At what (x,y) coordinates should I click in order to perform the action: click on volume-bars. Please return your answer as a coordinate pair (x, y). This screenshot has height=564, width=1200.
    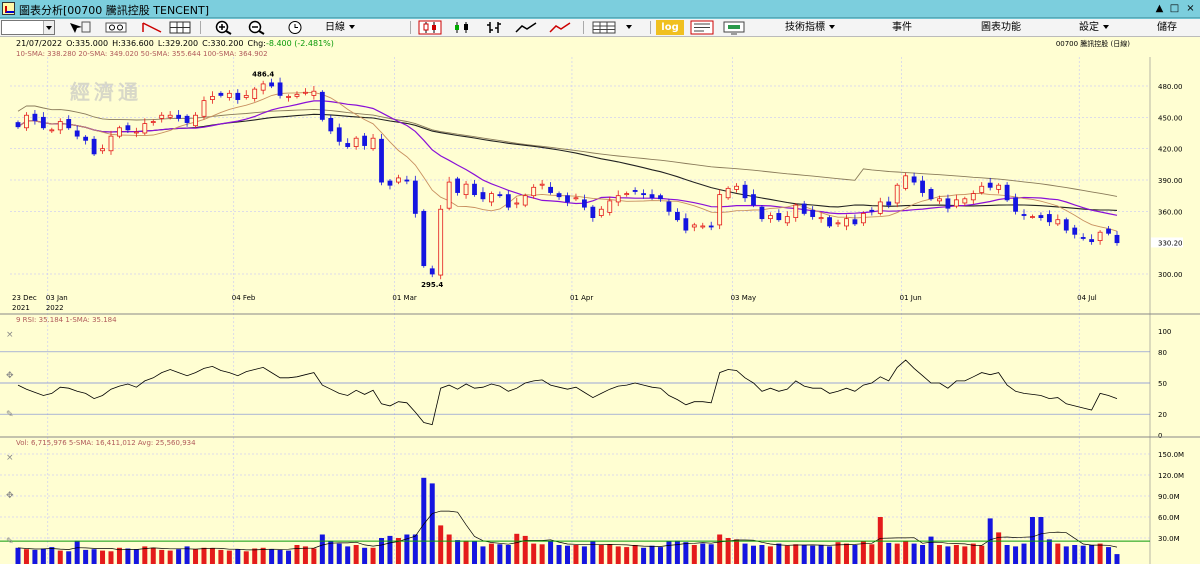
    Looking at the image, I should click on (567, 520).